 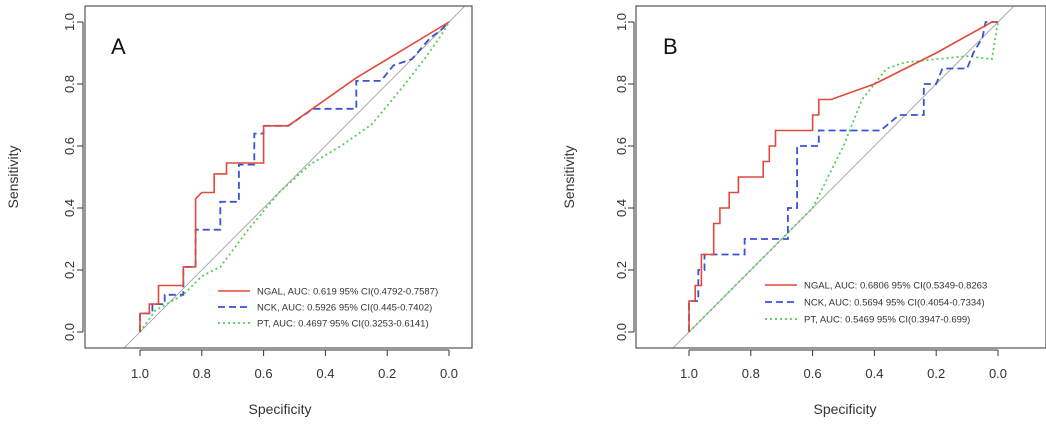 What do you see at coordinates (118, 46) in the screenshot?
I see `panel-label: A` at bounding box center [118, 46].